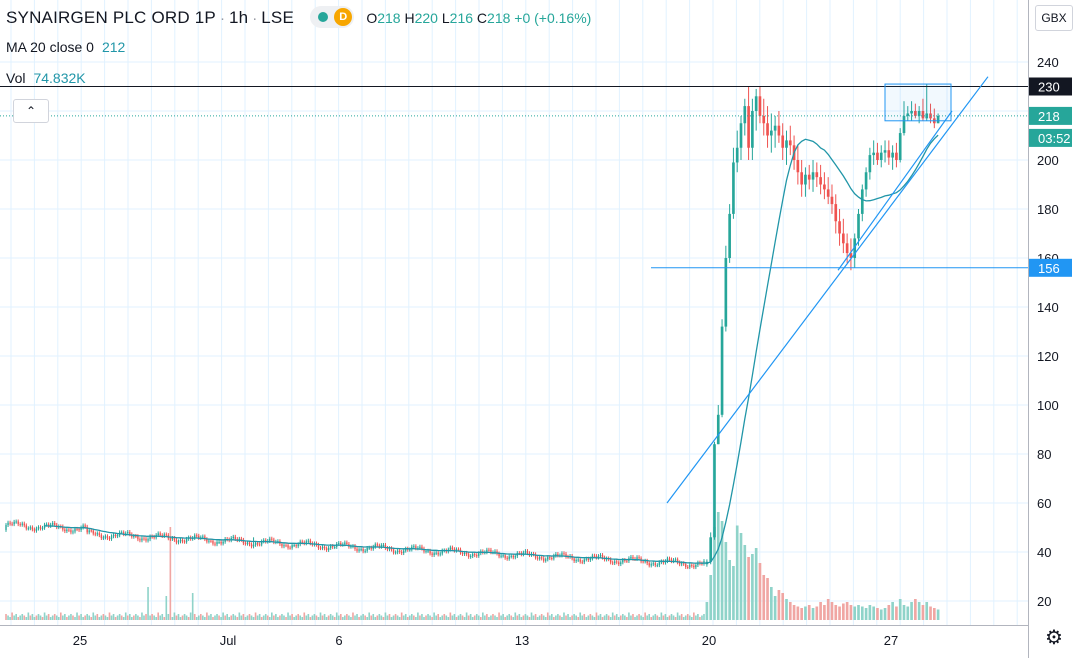  I want to click on market-status-pill: D, so click(332, 17).